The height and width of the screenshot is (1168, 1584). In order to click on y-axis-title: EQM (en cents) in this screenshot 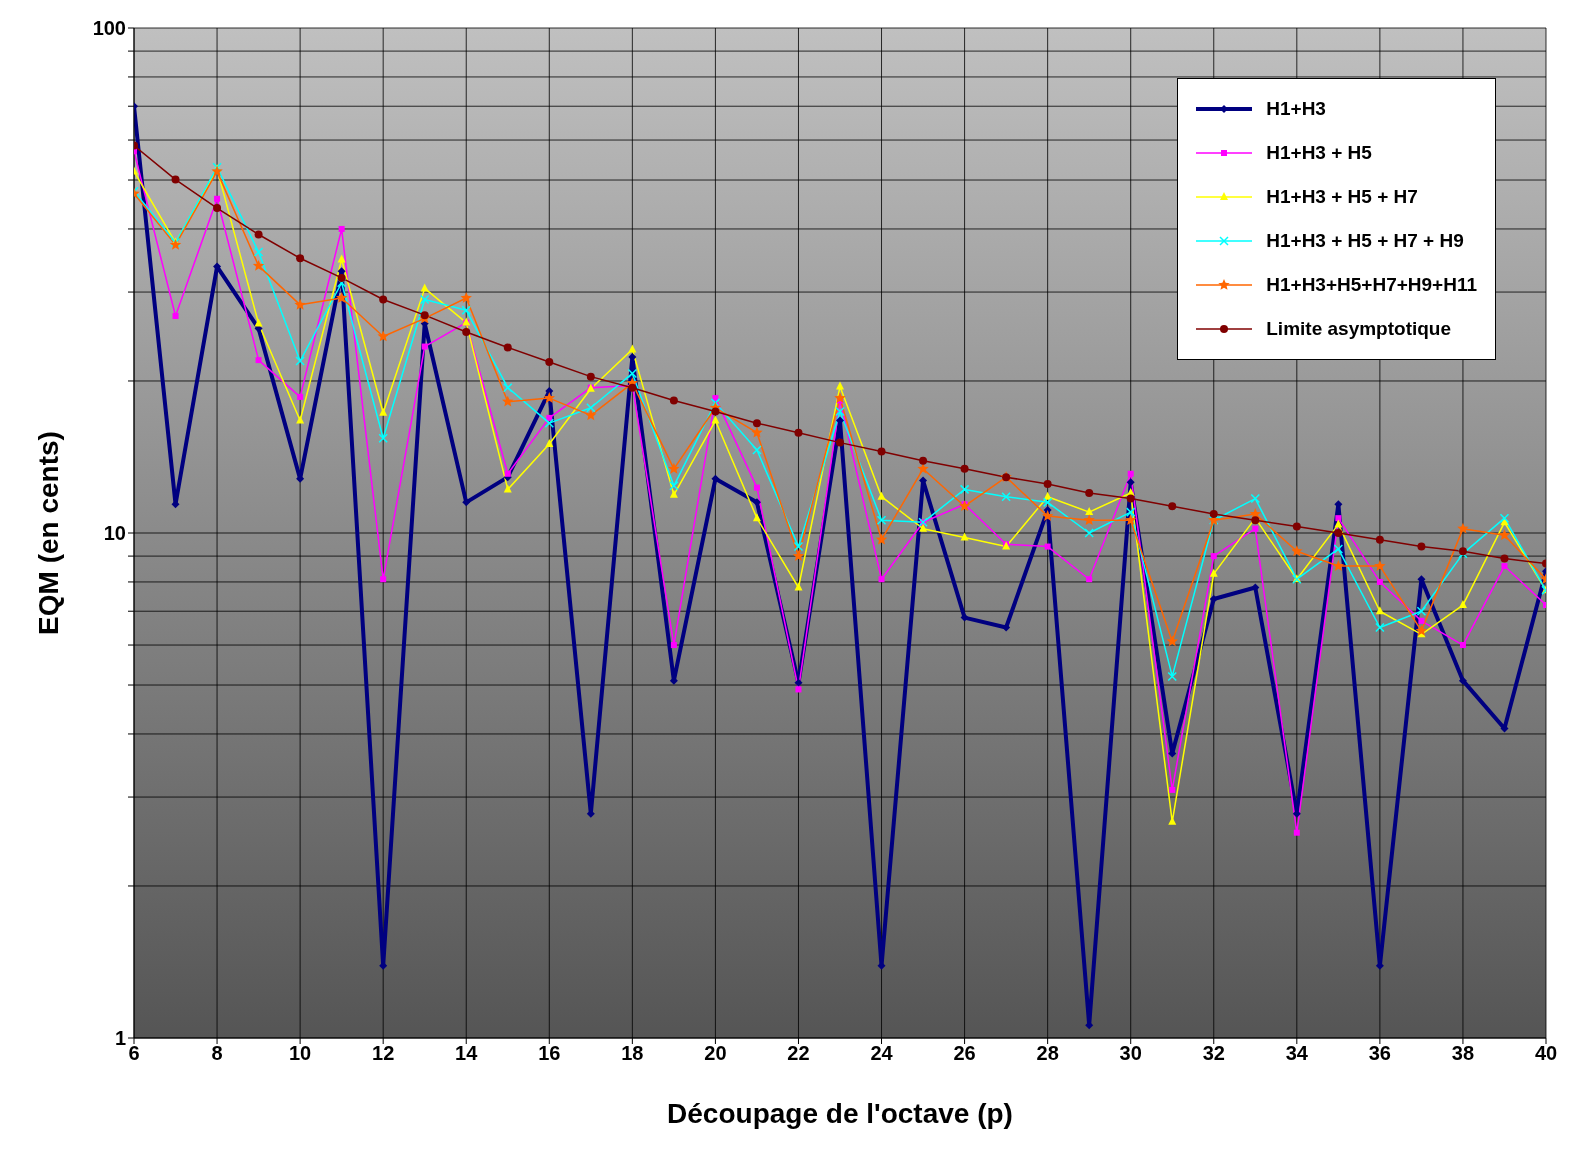, I will do `click(48, 533)`.